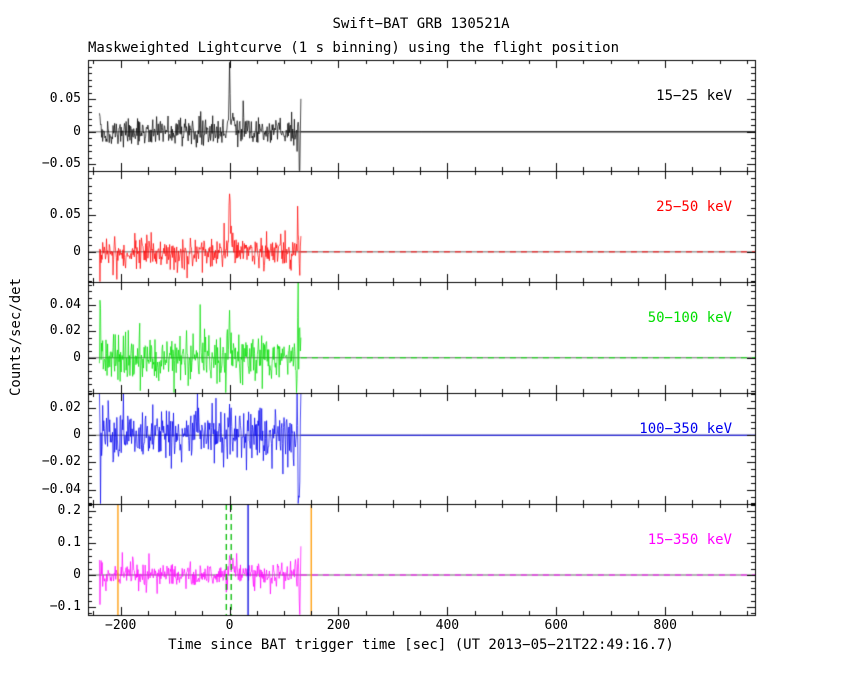 The height and width of the screenshot is (680, 850). I want to click on band-label-100-350-kev: 100−350 keV, so click(685, 429).